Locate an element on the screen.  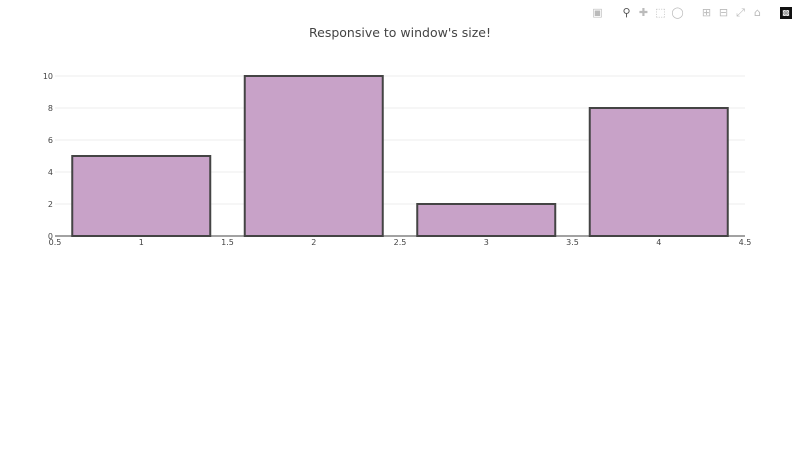
x-tick-label: 0.5 is located at coordinates (55, 242).